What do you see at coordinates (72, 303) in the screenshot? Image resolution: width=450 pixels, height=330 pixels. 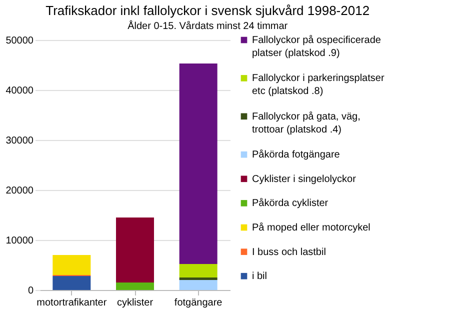 I see `x-tick-label: motortrafikanter` at bounding box center [72, 303].